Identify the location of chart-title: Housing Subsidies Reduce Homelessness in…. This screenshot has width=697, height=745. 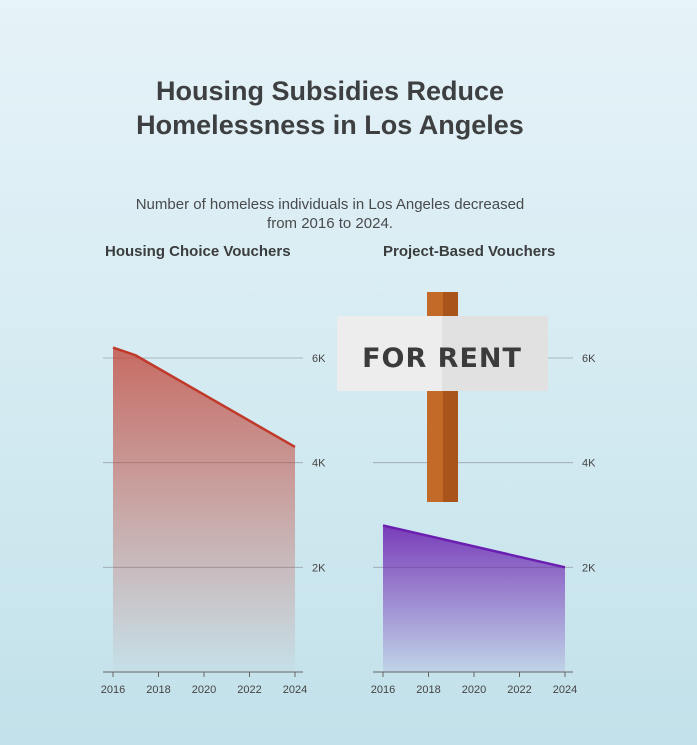
(330, 108).